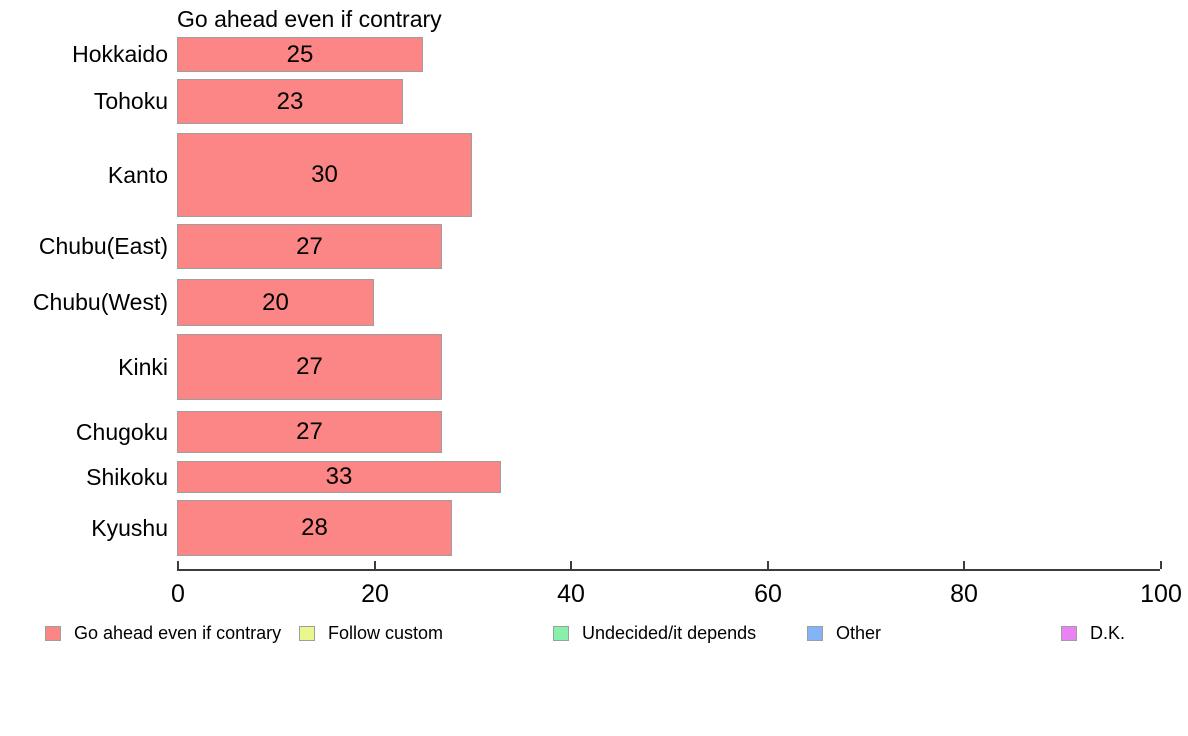 The width and height of the screenshot is (1188, 736). I want to click on x-axis-tick-label: 20, so click(375, 594).